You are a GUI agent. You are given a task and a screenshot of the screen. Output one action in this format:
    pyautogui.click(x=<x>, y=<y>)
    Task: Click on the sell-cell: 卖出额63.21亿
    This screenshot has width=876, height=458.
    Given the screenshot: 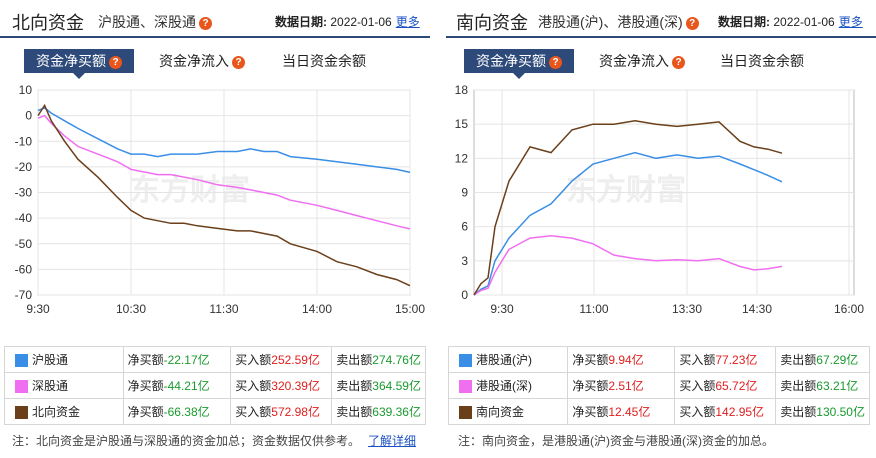 What is the action you would take?
    pyautogui.click(x=822, y=385)
    